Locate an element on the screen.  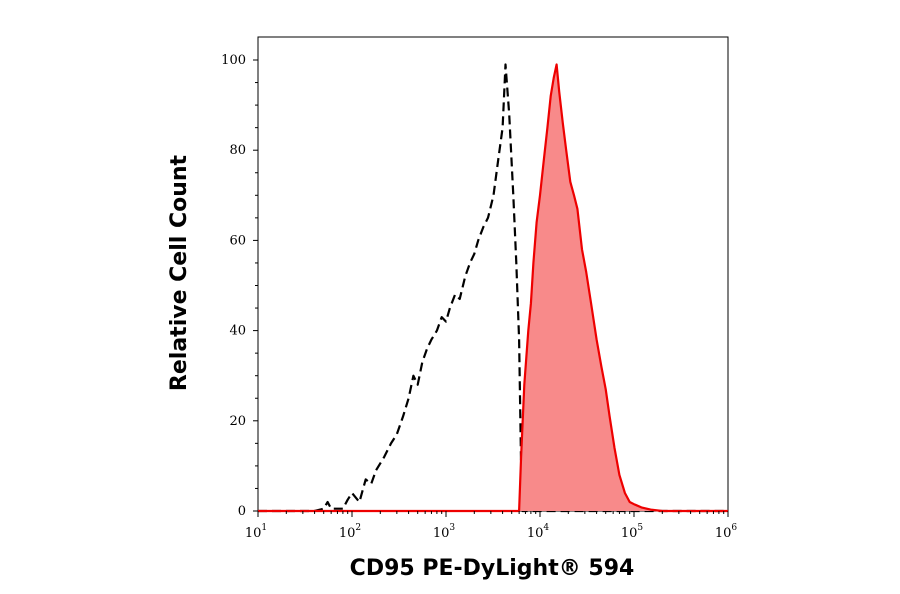
y-tick-label: 80 is located at coordinates (237, 150).